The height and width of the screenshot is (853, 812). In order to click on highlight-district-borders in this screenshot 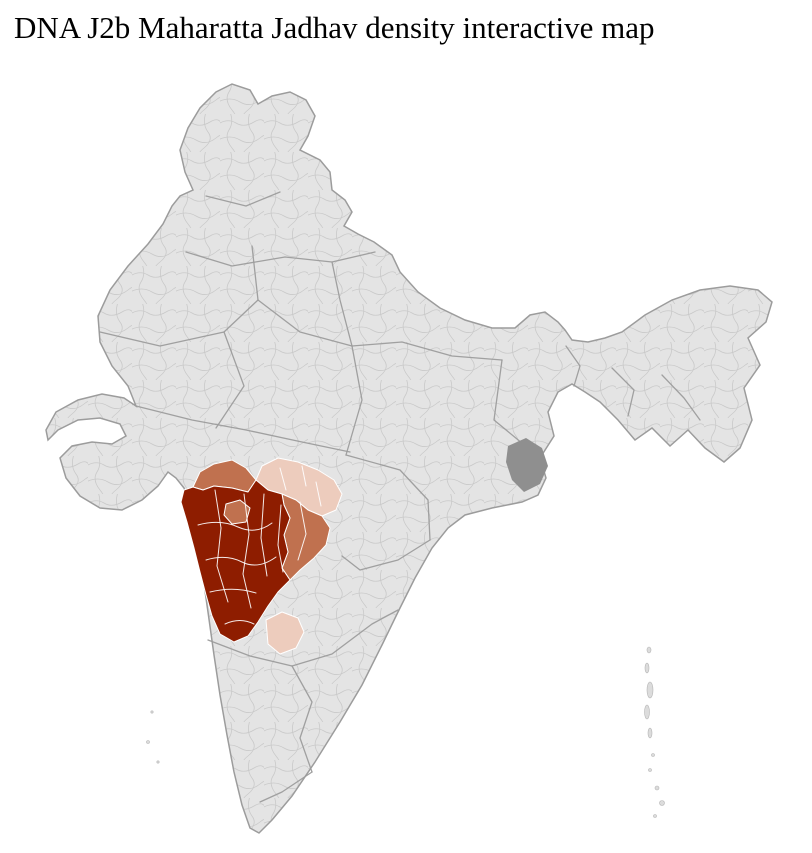, I will do `click(259, 545)`.